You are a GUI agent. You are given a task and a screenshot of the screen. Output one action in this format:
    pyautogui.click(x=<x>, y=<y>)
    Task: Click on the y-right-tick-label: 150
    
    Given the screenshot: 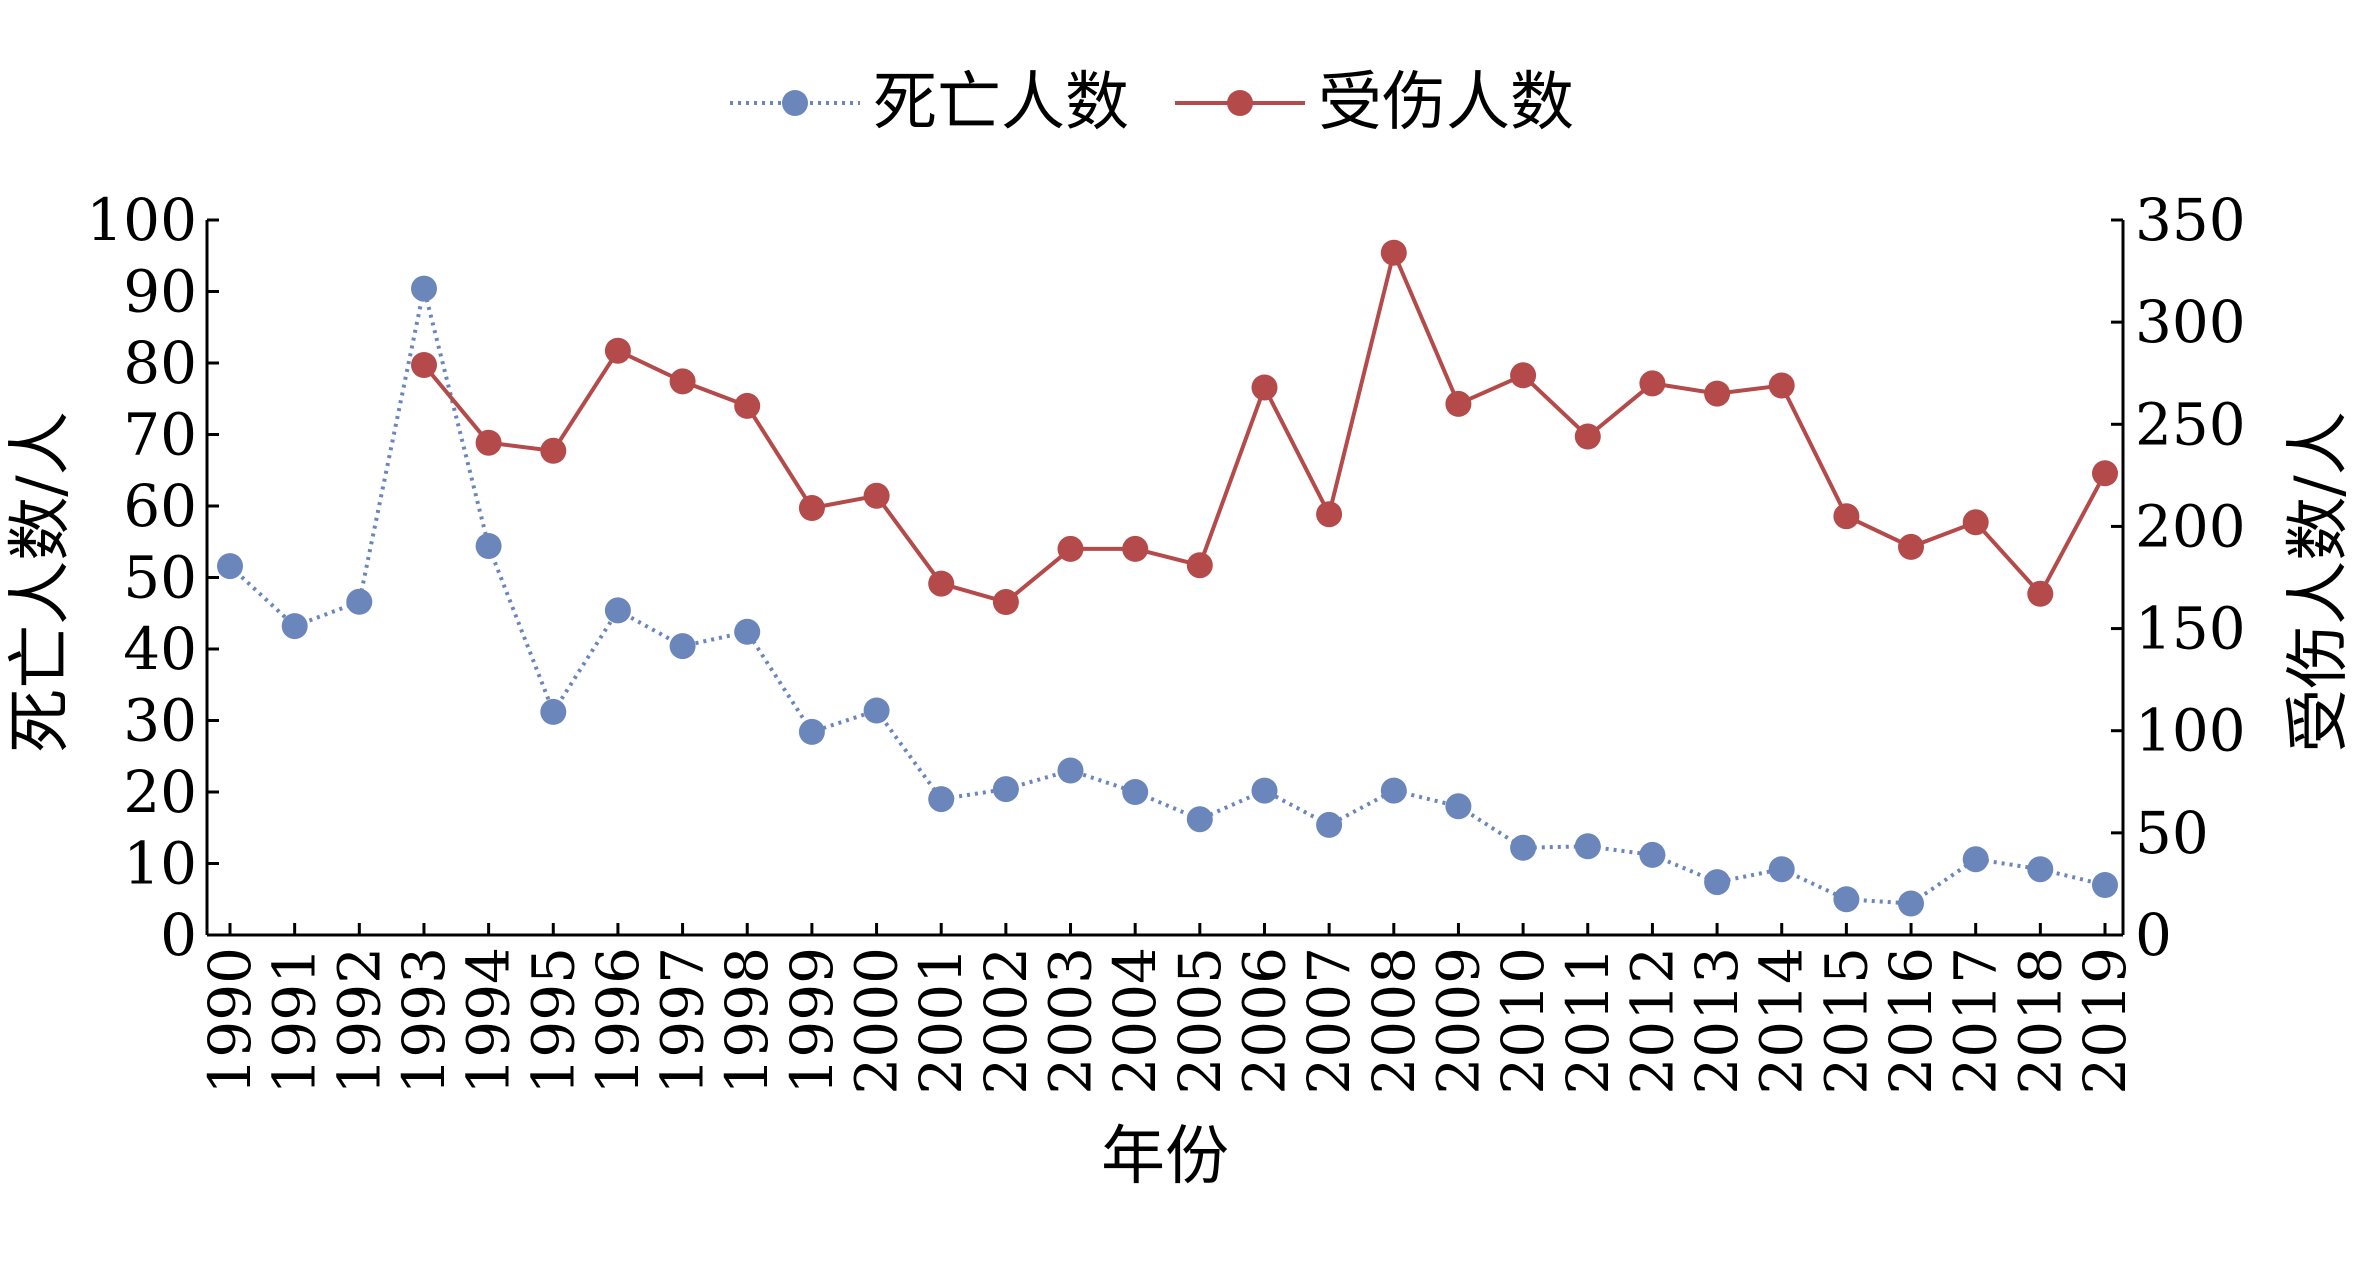 What is the action you would take?
    pyautogui.click(x=2190, y=629)
    